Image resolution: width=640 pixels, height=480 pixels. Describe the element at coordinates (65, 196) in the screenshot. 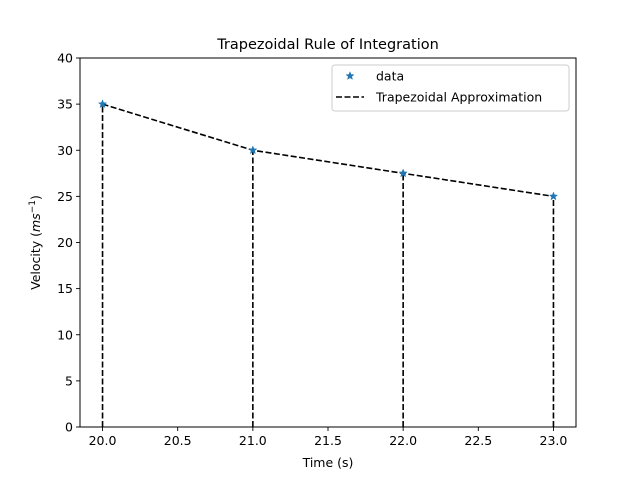

I see `y-tick-label: 25` at that location.